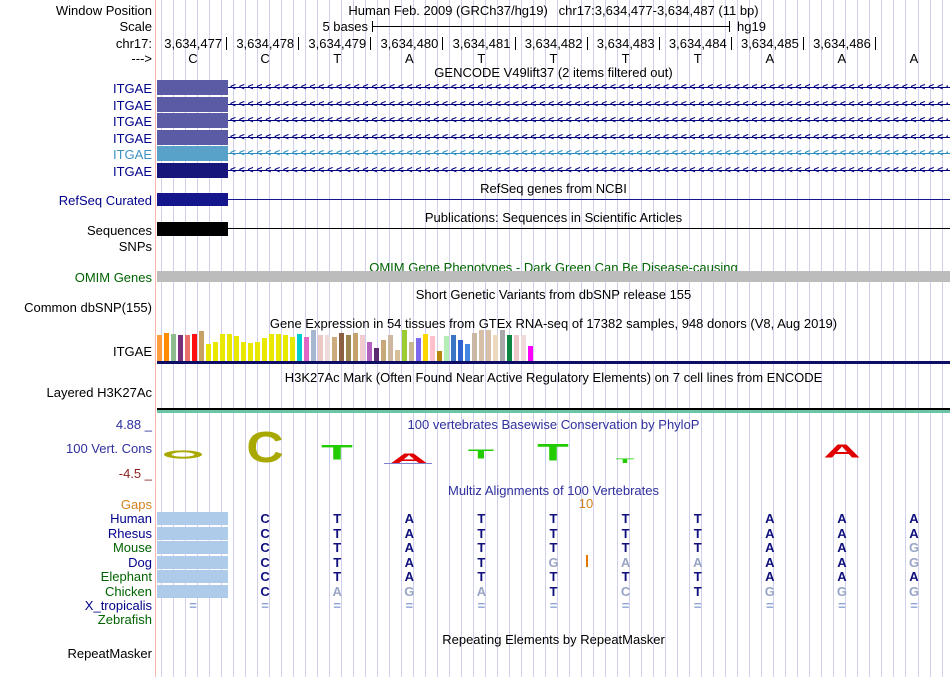  Describe the element at coordinates (345, 26) in the screenshot. I see `scale-value: 5 bases` at that location.